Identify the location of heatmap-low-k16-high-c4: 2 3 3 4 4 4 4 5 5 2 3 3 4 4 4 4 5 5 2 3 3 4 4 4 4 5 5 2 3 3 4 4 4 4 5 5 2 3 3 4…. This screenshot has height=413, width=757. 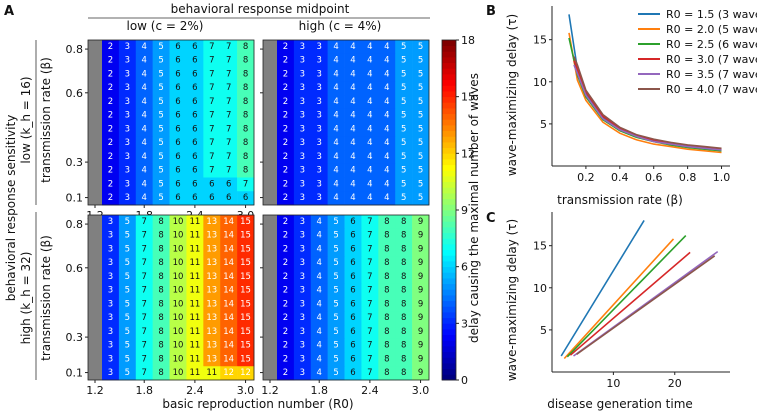
(345, 122).